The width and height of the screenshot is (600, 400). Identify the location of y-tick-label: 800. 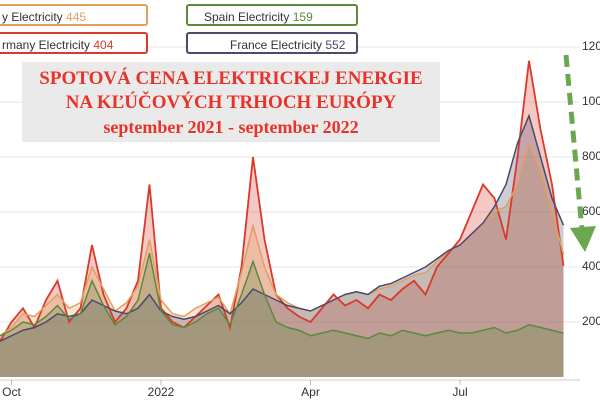
(591, 156).